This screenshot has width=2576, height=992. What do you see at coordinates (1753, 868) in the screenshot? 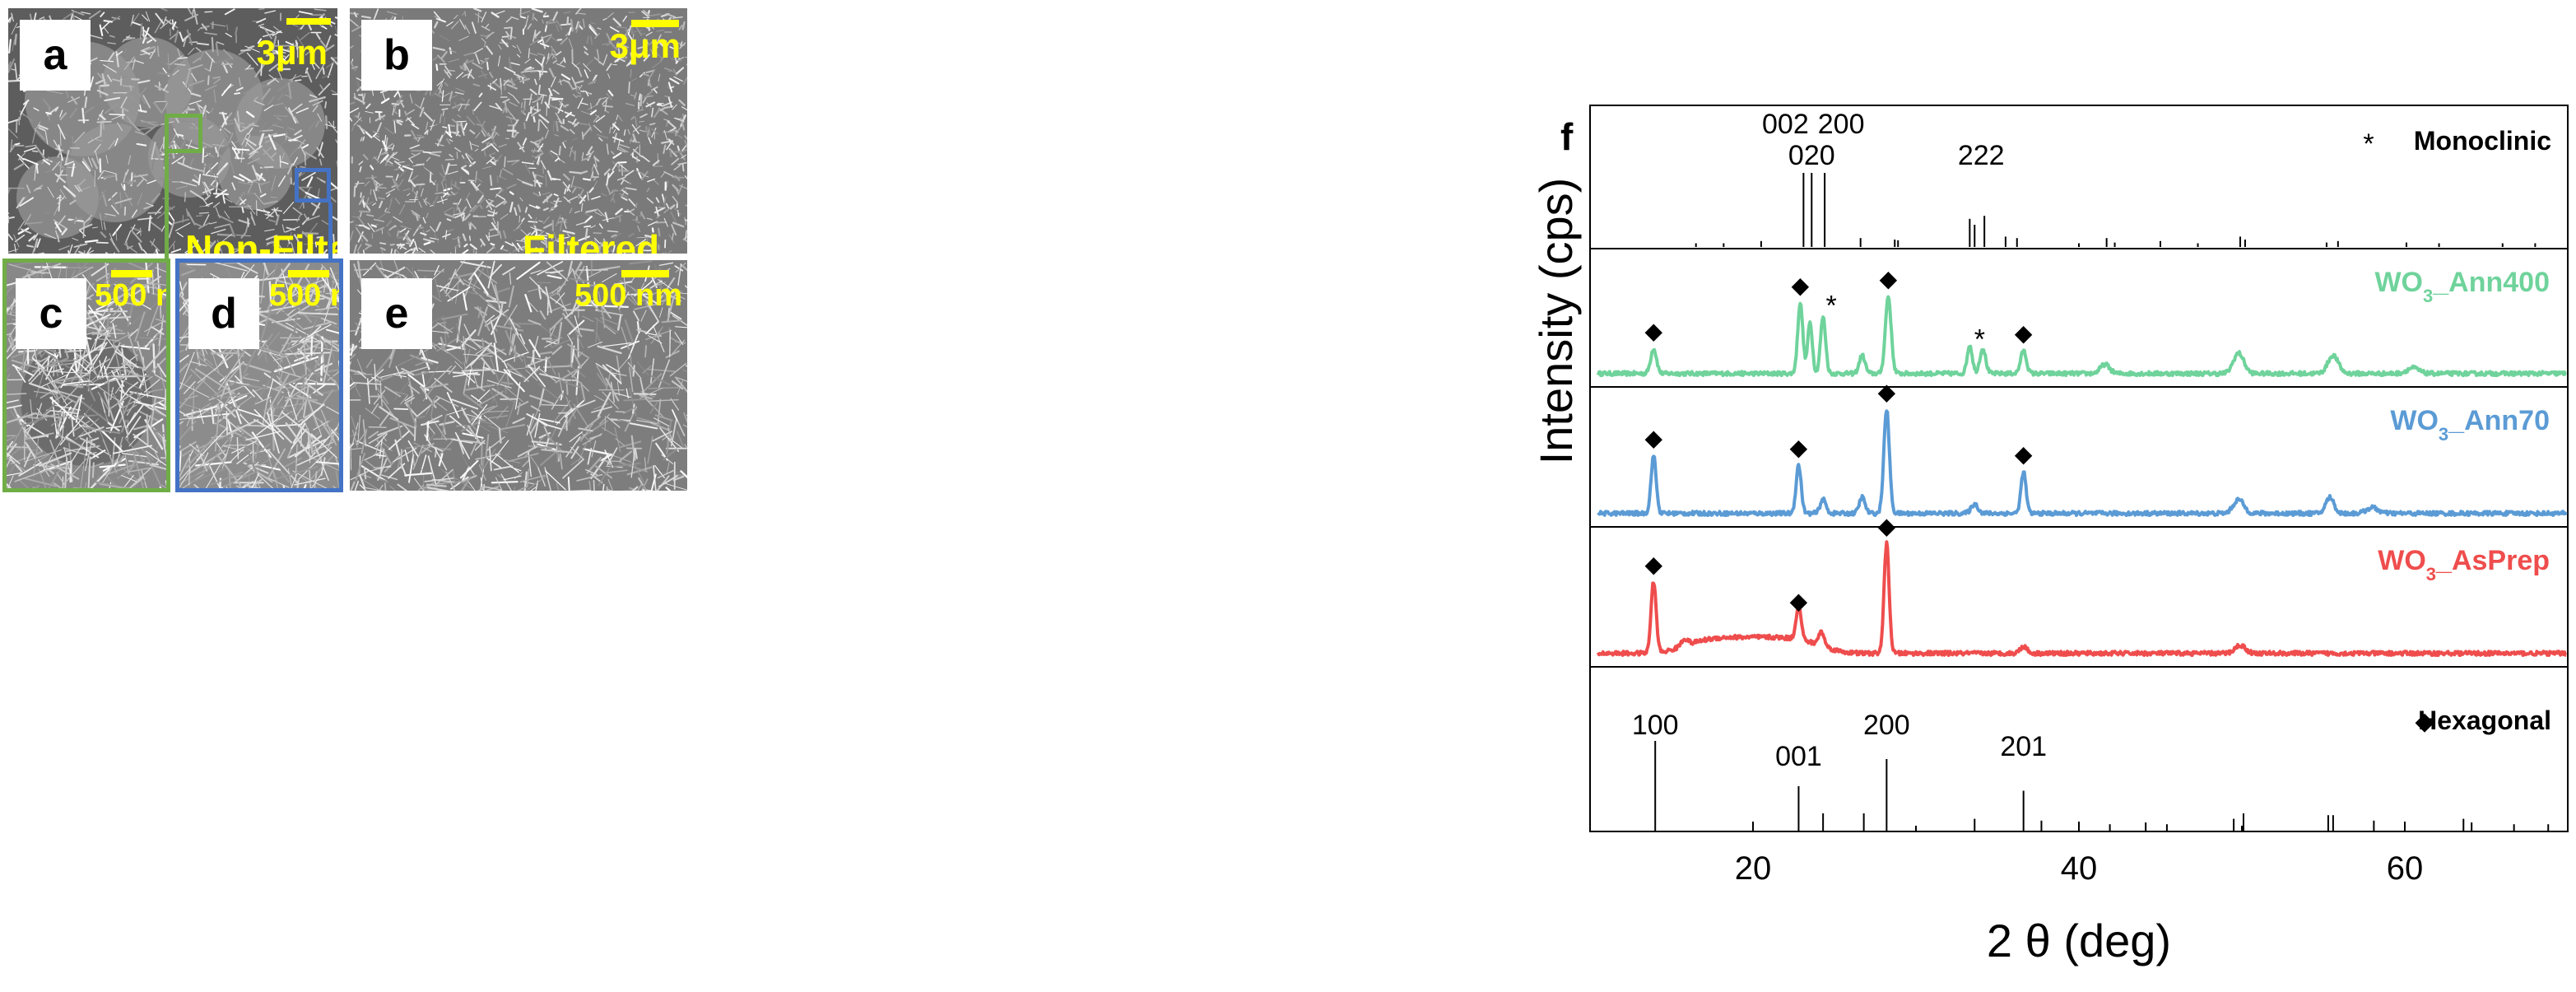
I see `x-tick-label: 20` at bounding box center [1753, 868].